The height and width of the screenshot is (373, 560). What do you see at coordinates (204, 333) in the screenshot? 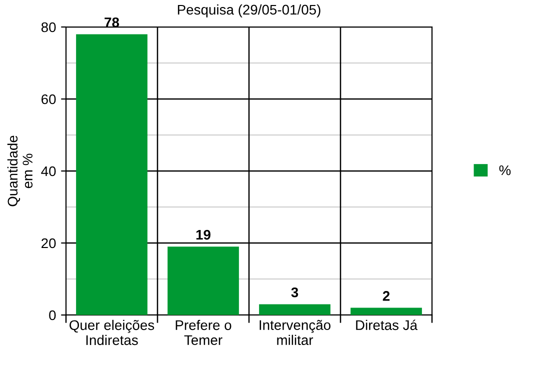
I see `x-tick-label: Prefere o Temer` at bounding box center [204, 333].